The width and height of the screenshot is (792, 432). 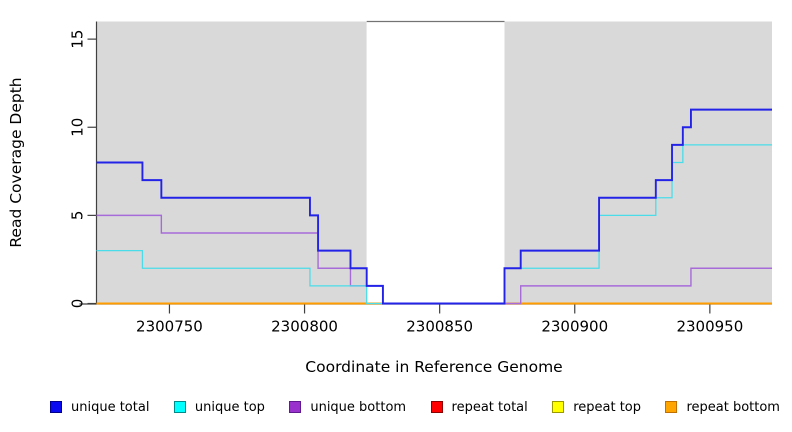 I want to click on x-tick-label: 2300850, so click(x=439, y=327).